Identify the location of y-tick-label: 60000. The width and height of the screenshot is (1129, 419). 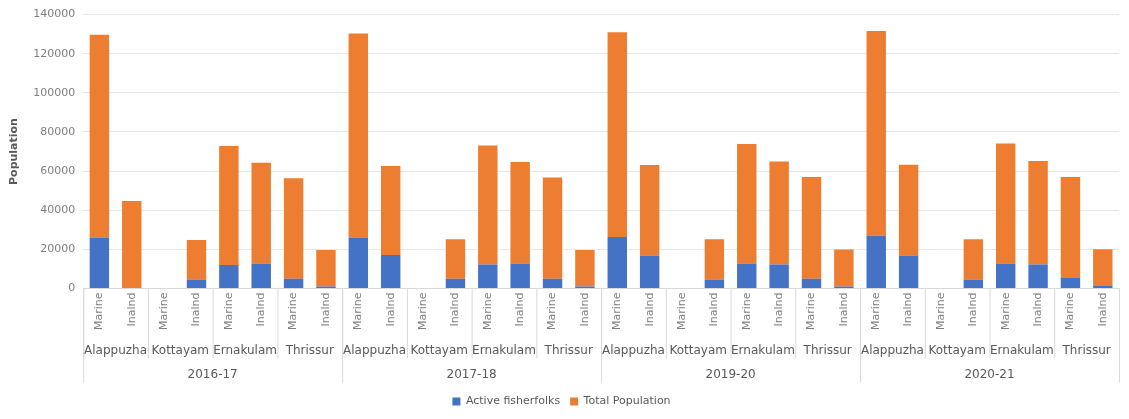
(58, 170).